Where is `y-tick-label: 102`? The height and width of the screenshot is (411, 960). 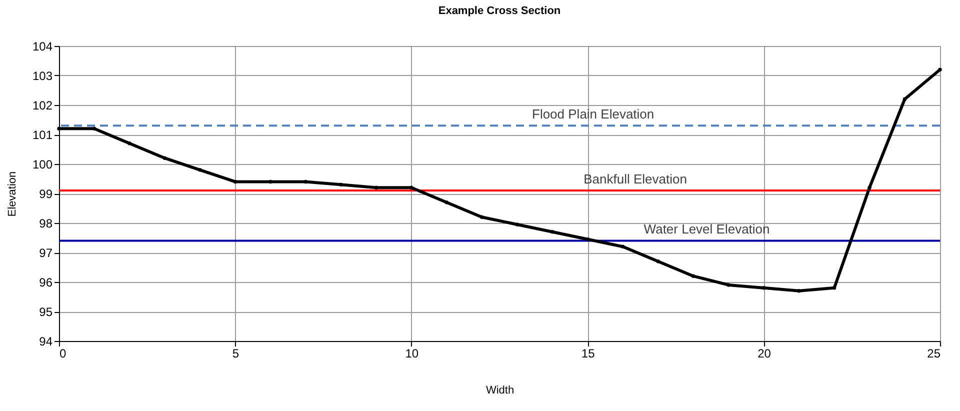 y-tick-label: 102 is located at coordinates (42, 105).